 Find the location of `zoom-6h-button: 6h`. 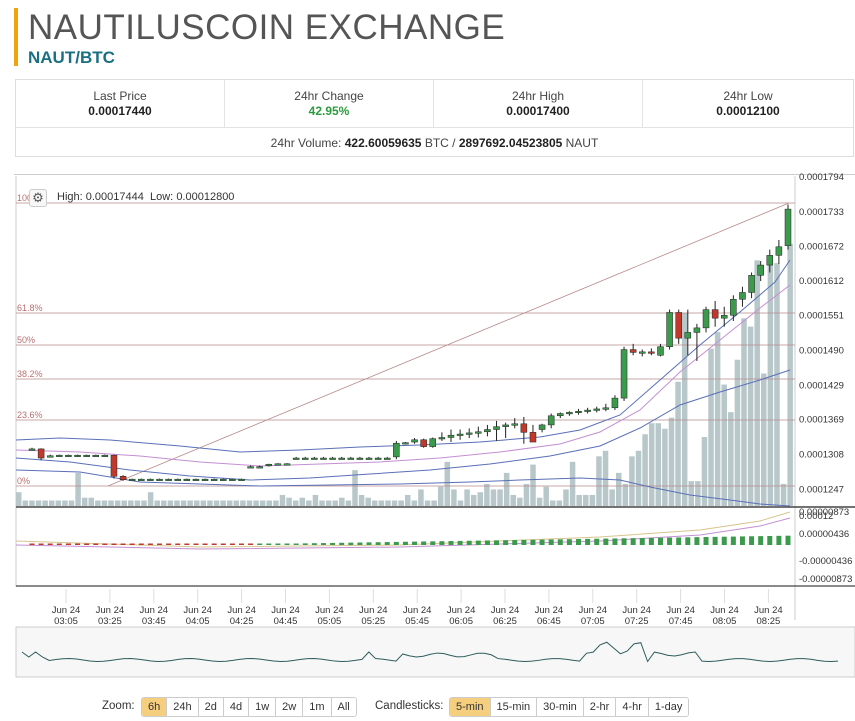

zoom-6h-button: 6h is located at coordinates (155, 707).